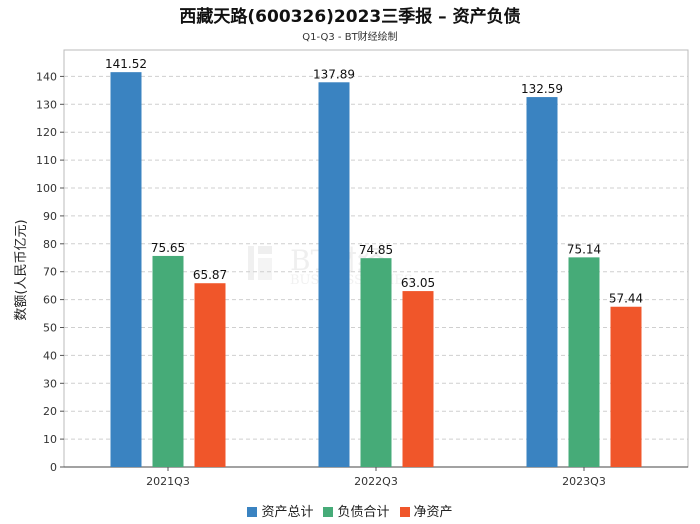  What do you see at coordinates (46, 104) in the screenshot?
I see `y-tick-label: 130` at bounding box center [46, 104].